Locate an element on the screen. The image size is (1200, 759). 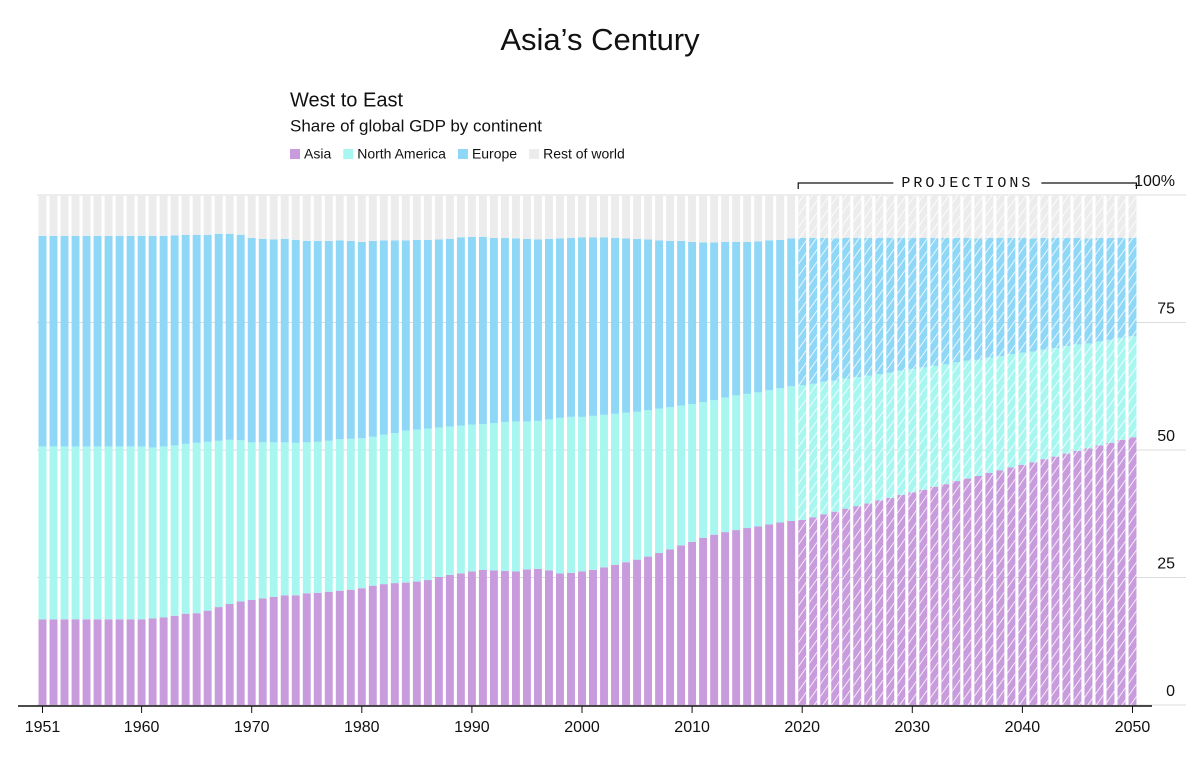
legend: Asia North America Europe Rest of world is located at coordinates (457, 154).